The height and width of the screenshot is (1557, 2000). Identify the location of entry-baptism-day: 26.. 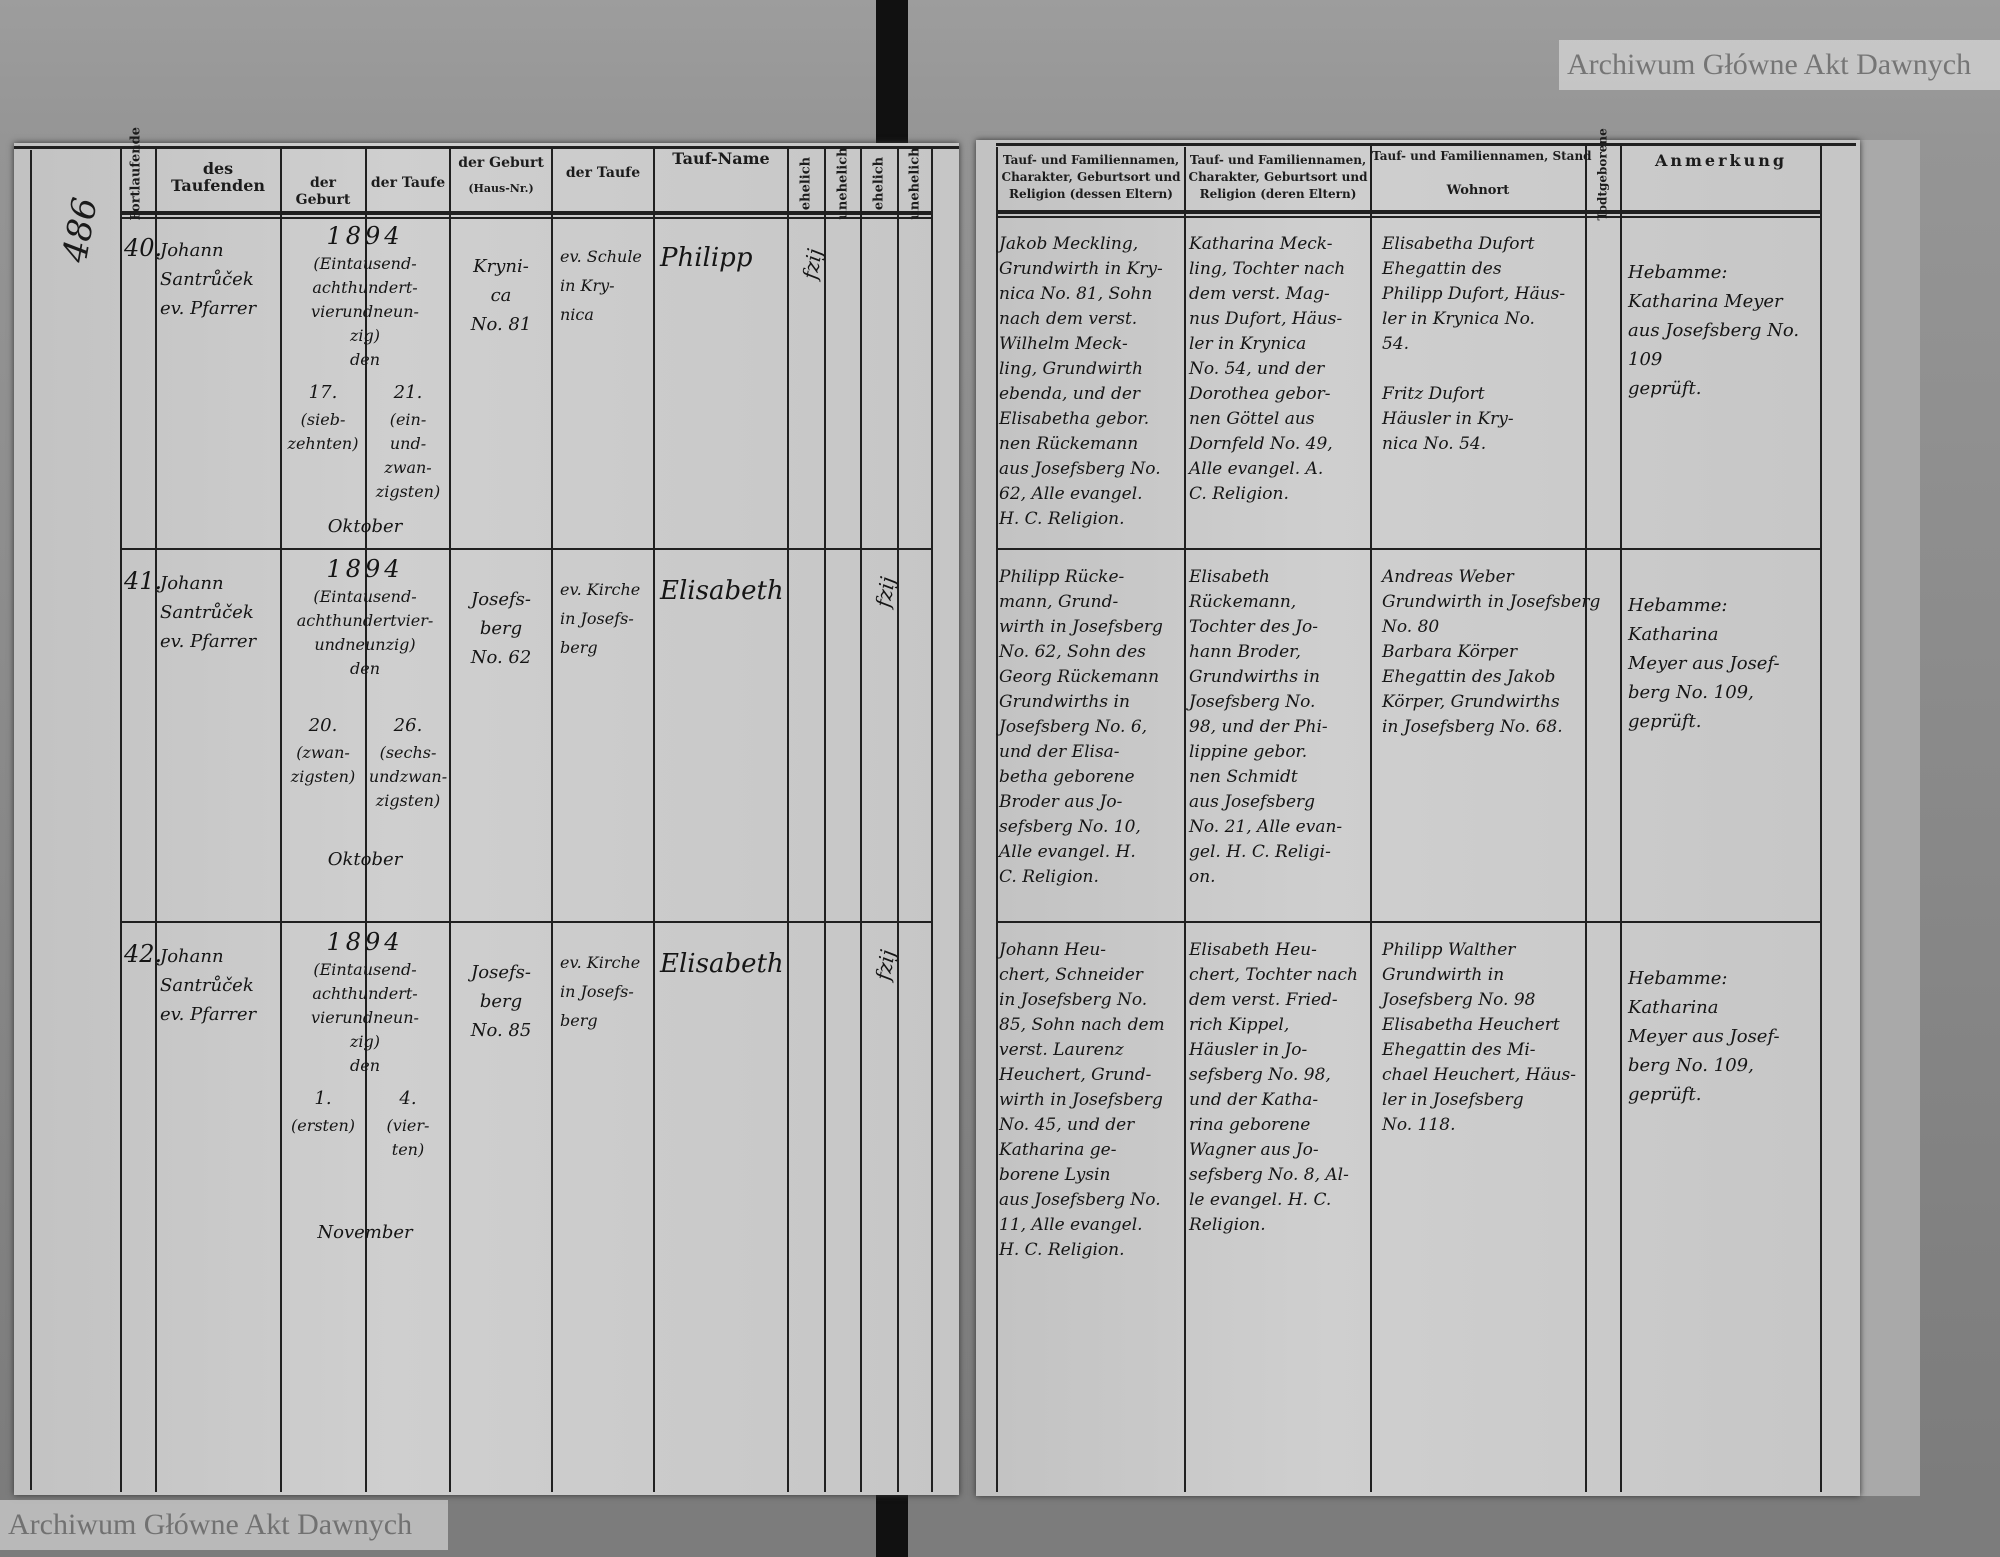
(408, 725).